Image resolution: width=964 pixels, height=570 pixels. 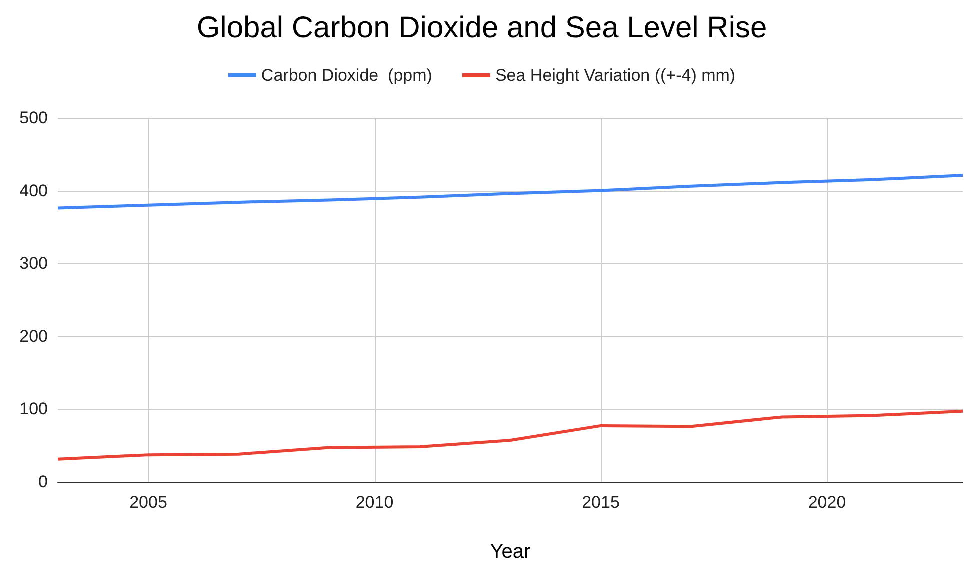 What do you see at coordinates (34, 409) in the screenshot?
I see `y-tick-label: 100` at bounding box center [34, 409].